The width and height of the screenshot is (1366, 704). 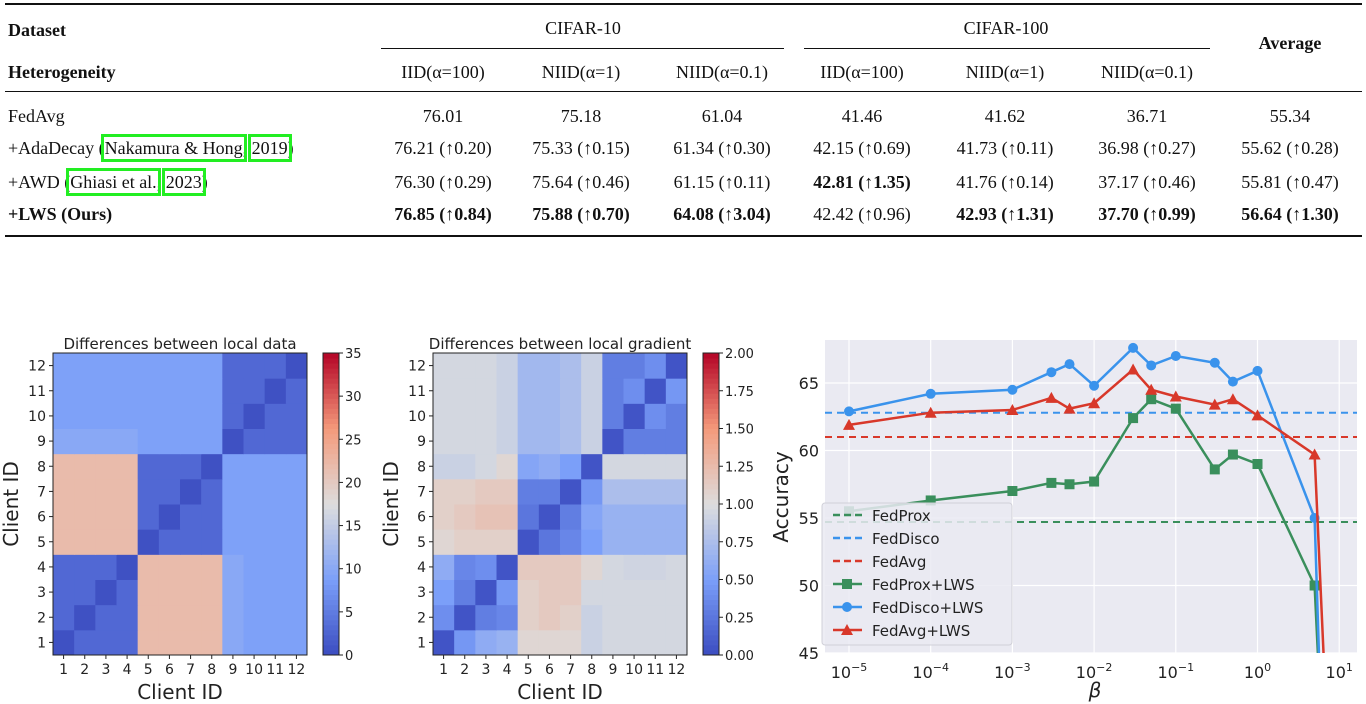 What do you see at coordinates (581, 72) in the screenshot?
I see `column-header: NIID(α=1)` at bounding box center [581, 72].